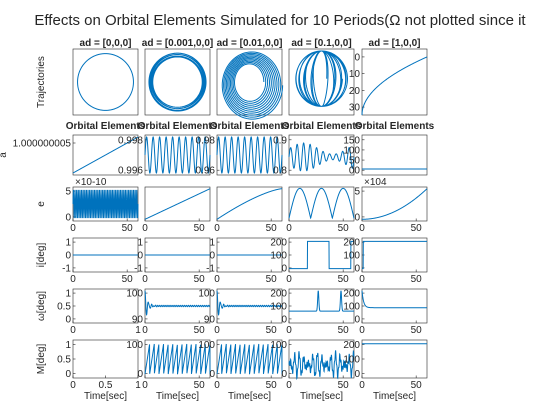 This screenshot has width=560, height=420. What do you see at coordinates (357, 192) in the screenshot?
I see `y-tick-label: 5` at bounding box center [357, 192].